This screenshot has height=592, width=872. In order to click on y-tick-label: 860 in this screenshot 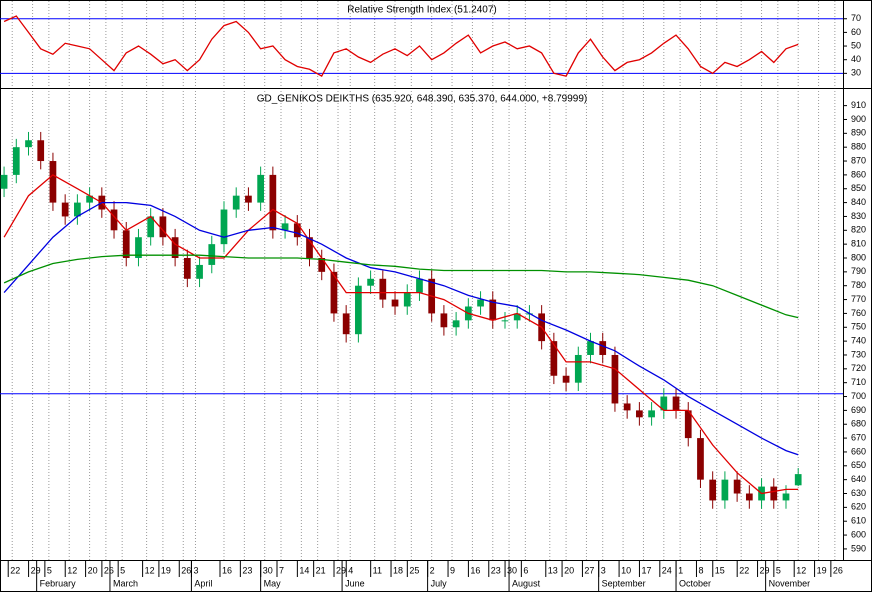, I will do `click(858, 174)`.